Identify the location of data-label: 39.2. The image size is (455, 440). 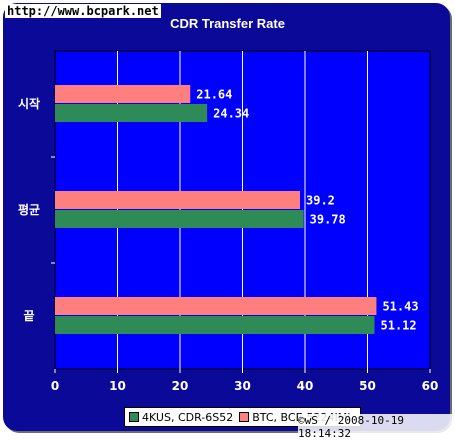
(320, 201).